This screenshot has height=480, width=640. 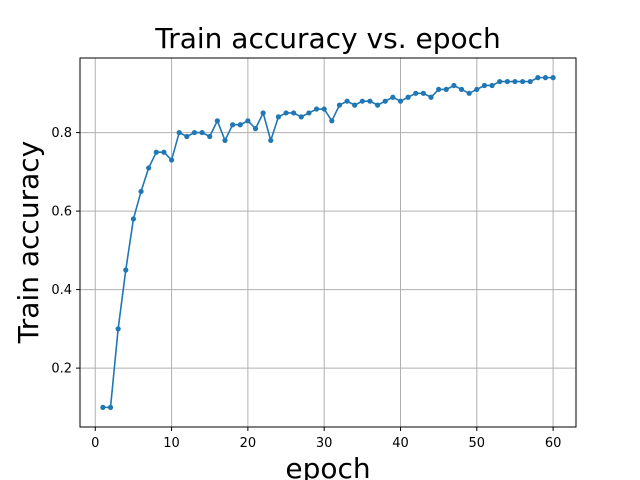 I want to click on y-axis-label: Train accuracy, so click(x=28, y=242).